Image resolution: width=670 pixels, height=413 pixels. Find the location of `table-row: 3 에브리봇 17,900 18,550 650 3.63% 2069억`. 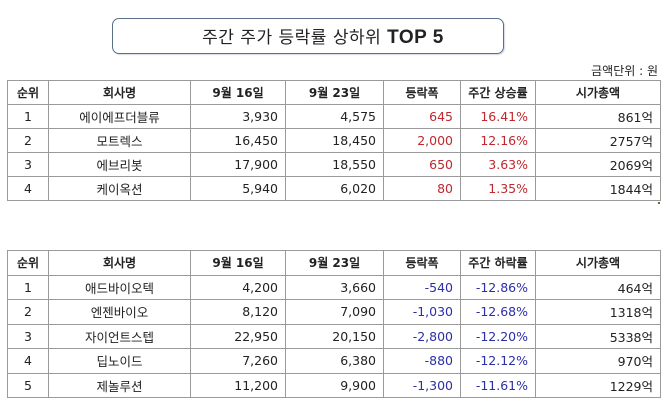

table-row: 3 에브리봇 17,900 18,550 650 3.63% 2069억 is located at coordinates (334, 164).